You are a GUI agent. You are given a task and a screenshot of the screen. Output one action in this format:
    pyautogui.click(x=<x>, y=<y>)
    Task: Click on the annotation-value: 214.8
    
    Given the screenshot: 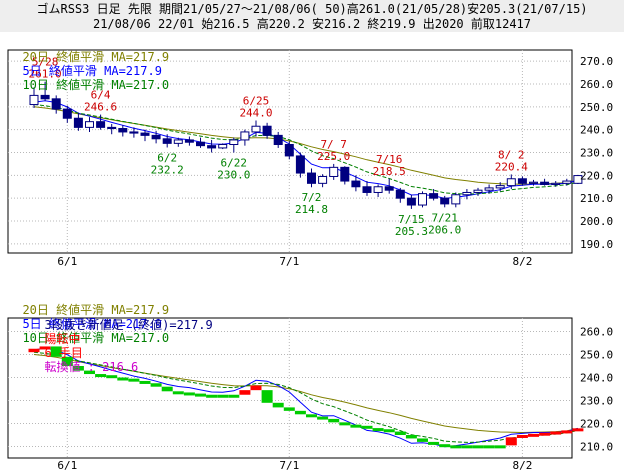 What is the action you would take?
    pyautogui.click(x=311, y=209)
    